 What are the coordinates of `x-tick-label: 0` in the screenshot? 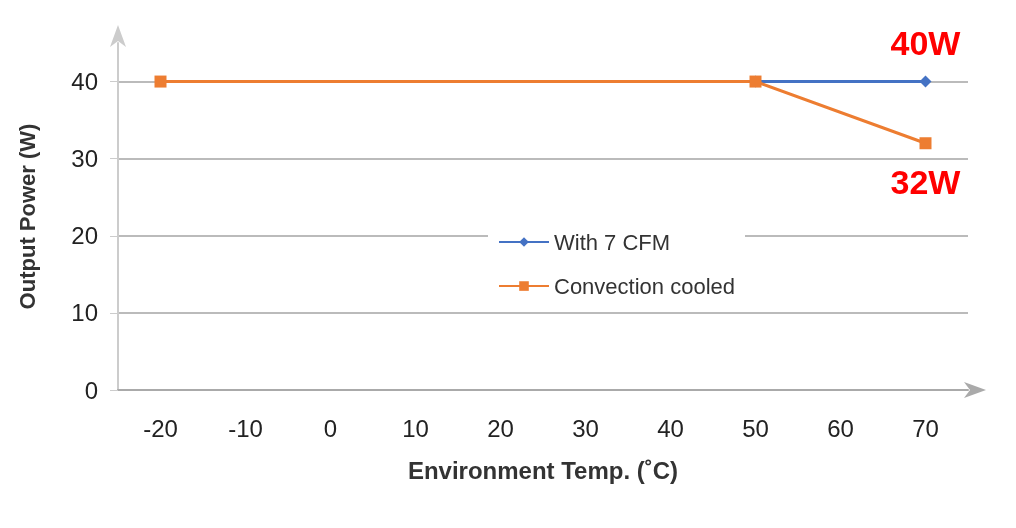 It's located at (330, 428).